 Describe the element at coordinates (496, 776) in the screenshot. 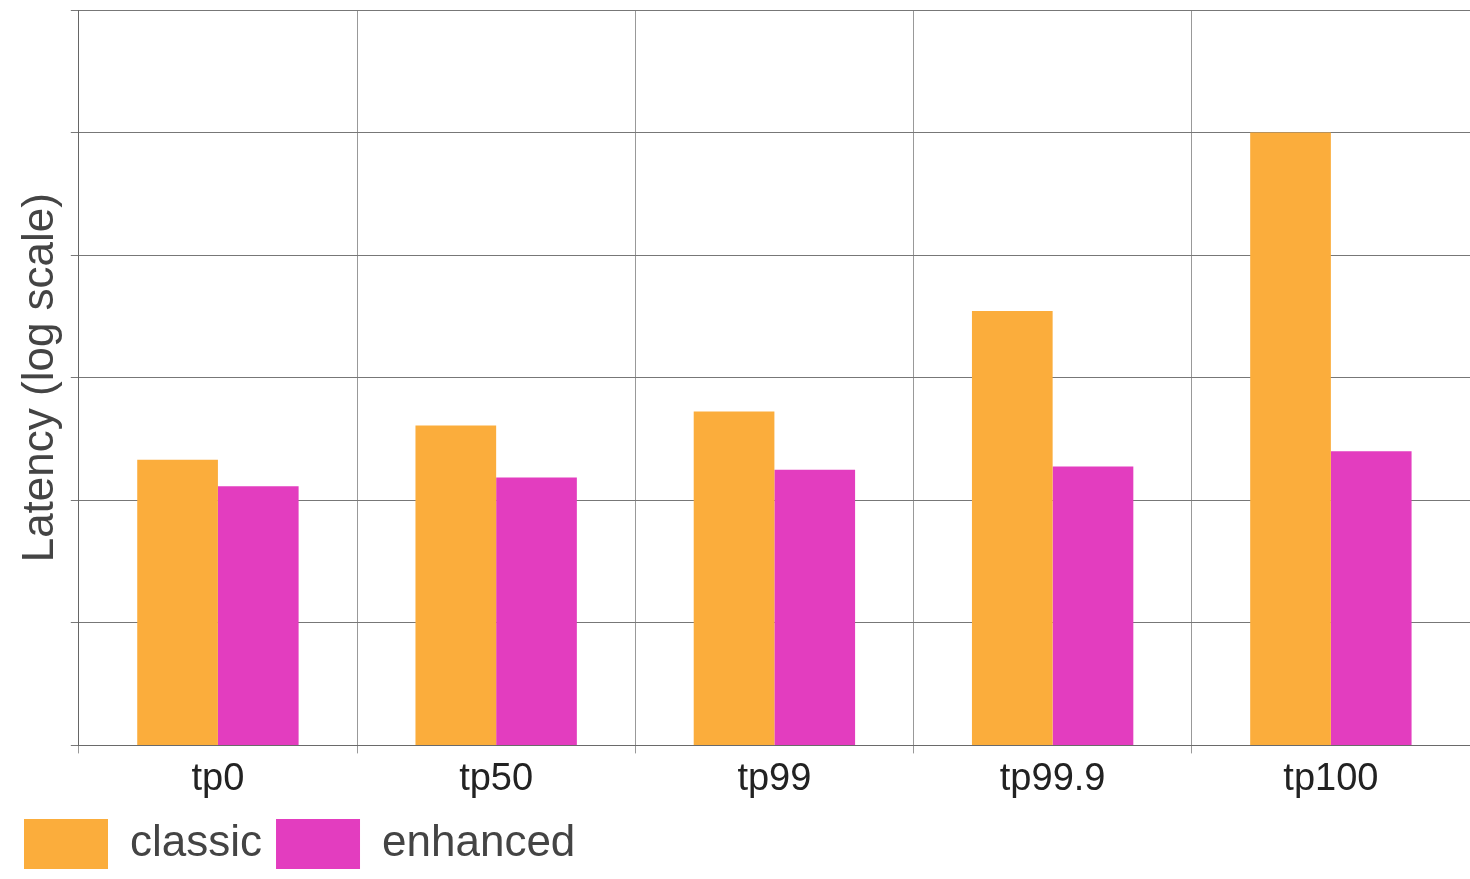

I see `x-tick-label: tp50` at that location.